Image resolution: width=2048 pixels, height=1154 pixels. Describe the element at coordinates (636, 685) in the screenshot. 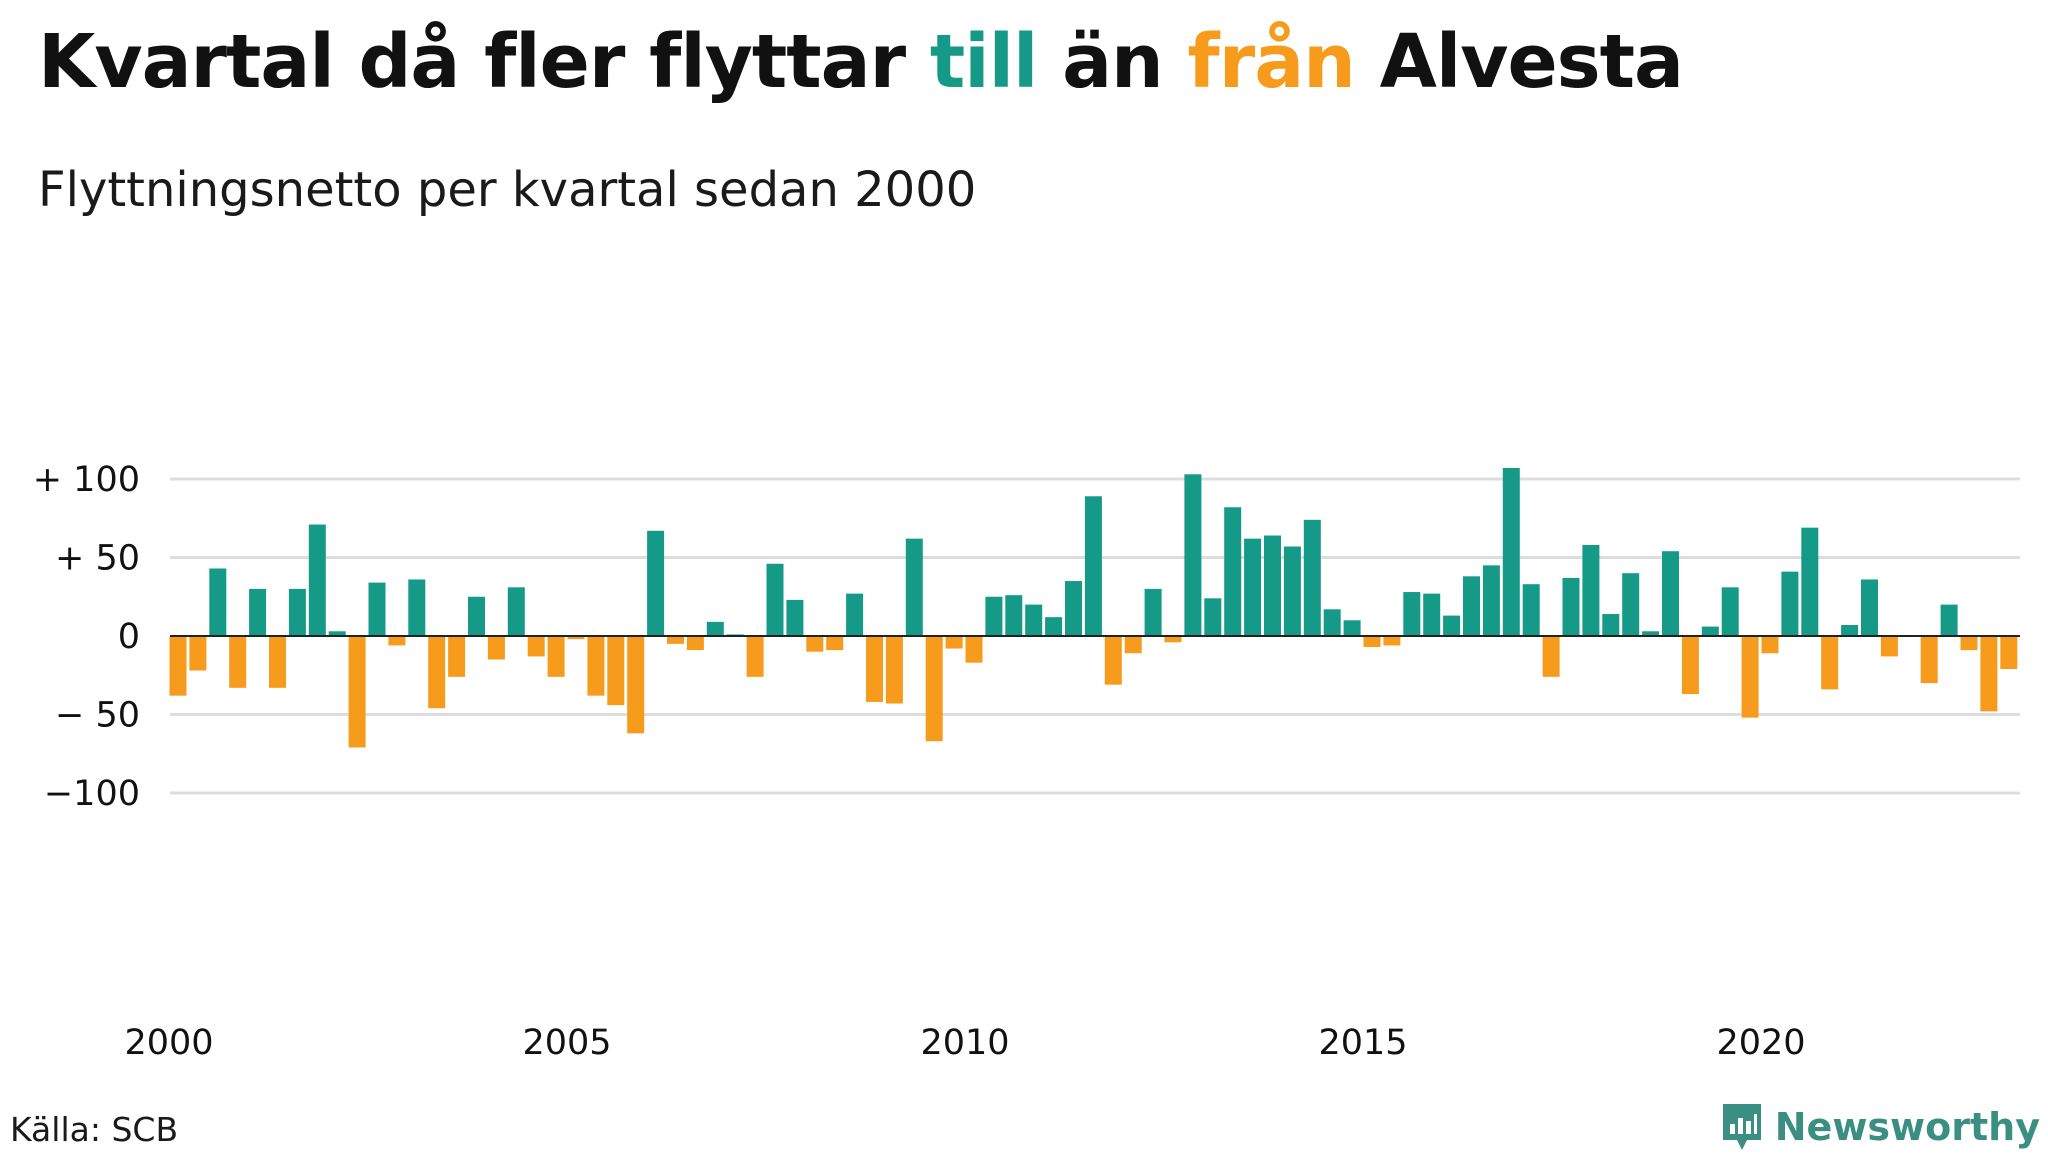

I see `bar-q24` at that location.